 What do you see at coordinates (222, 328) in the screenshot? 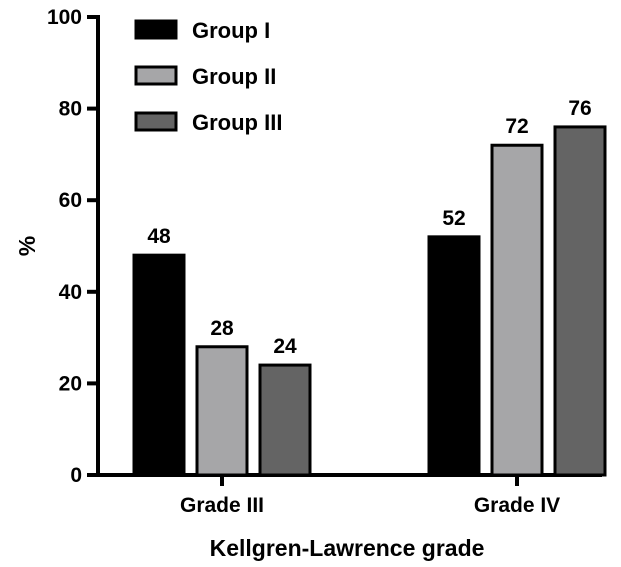
I see `data-label: 28` at bounding box center [222, 328].